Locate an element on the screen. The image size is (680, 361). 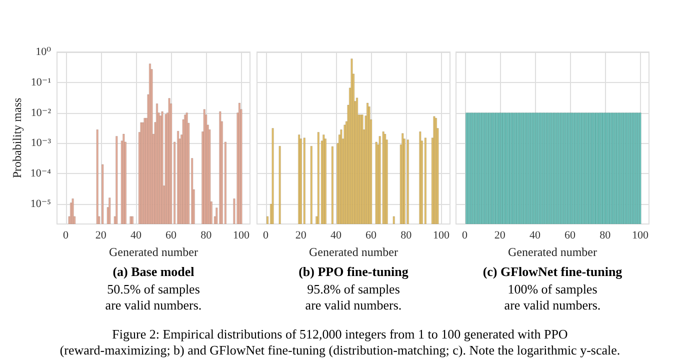
text: 95.8% of samples are valid numbers. is located at coordinates (353, 297).